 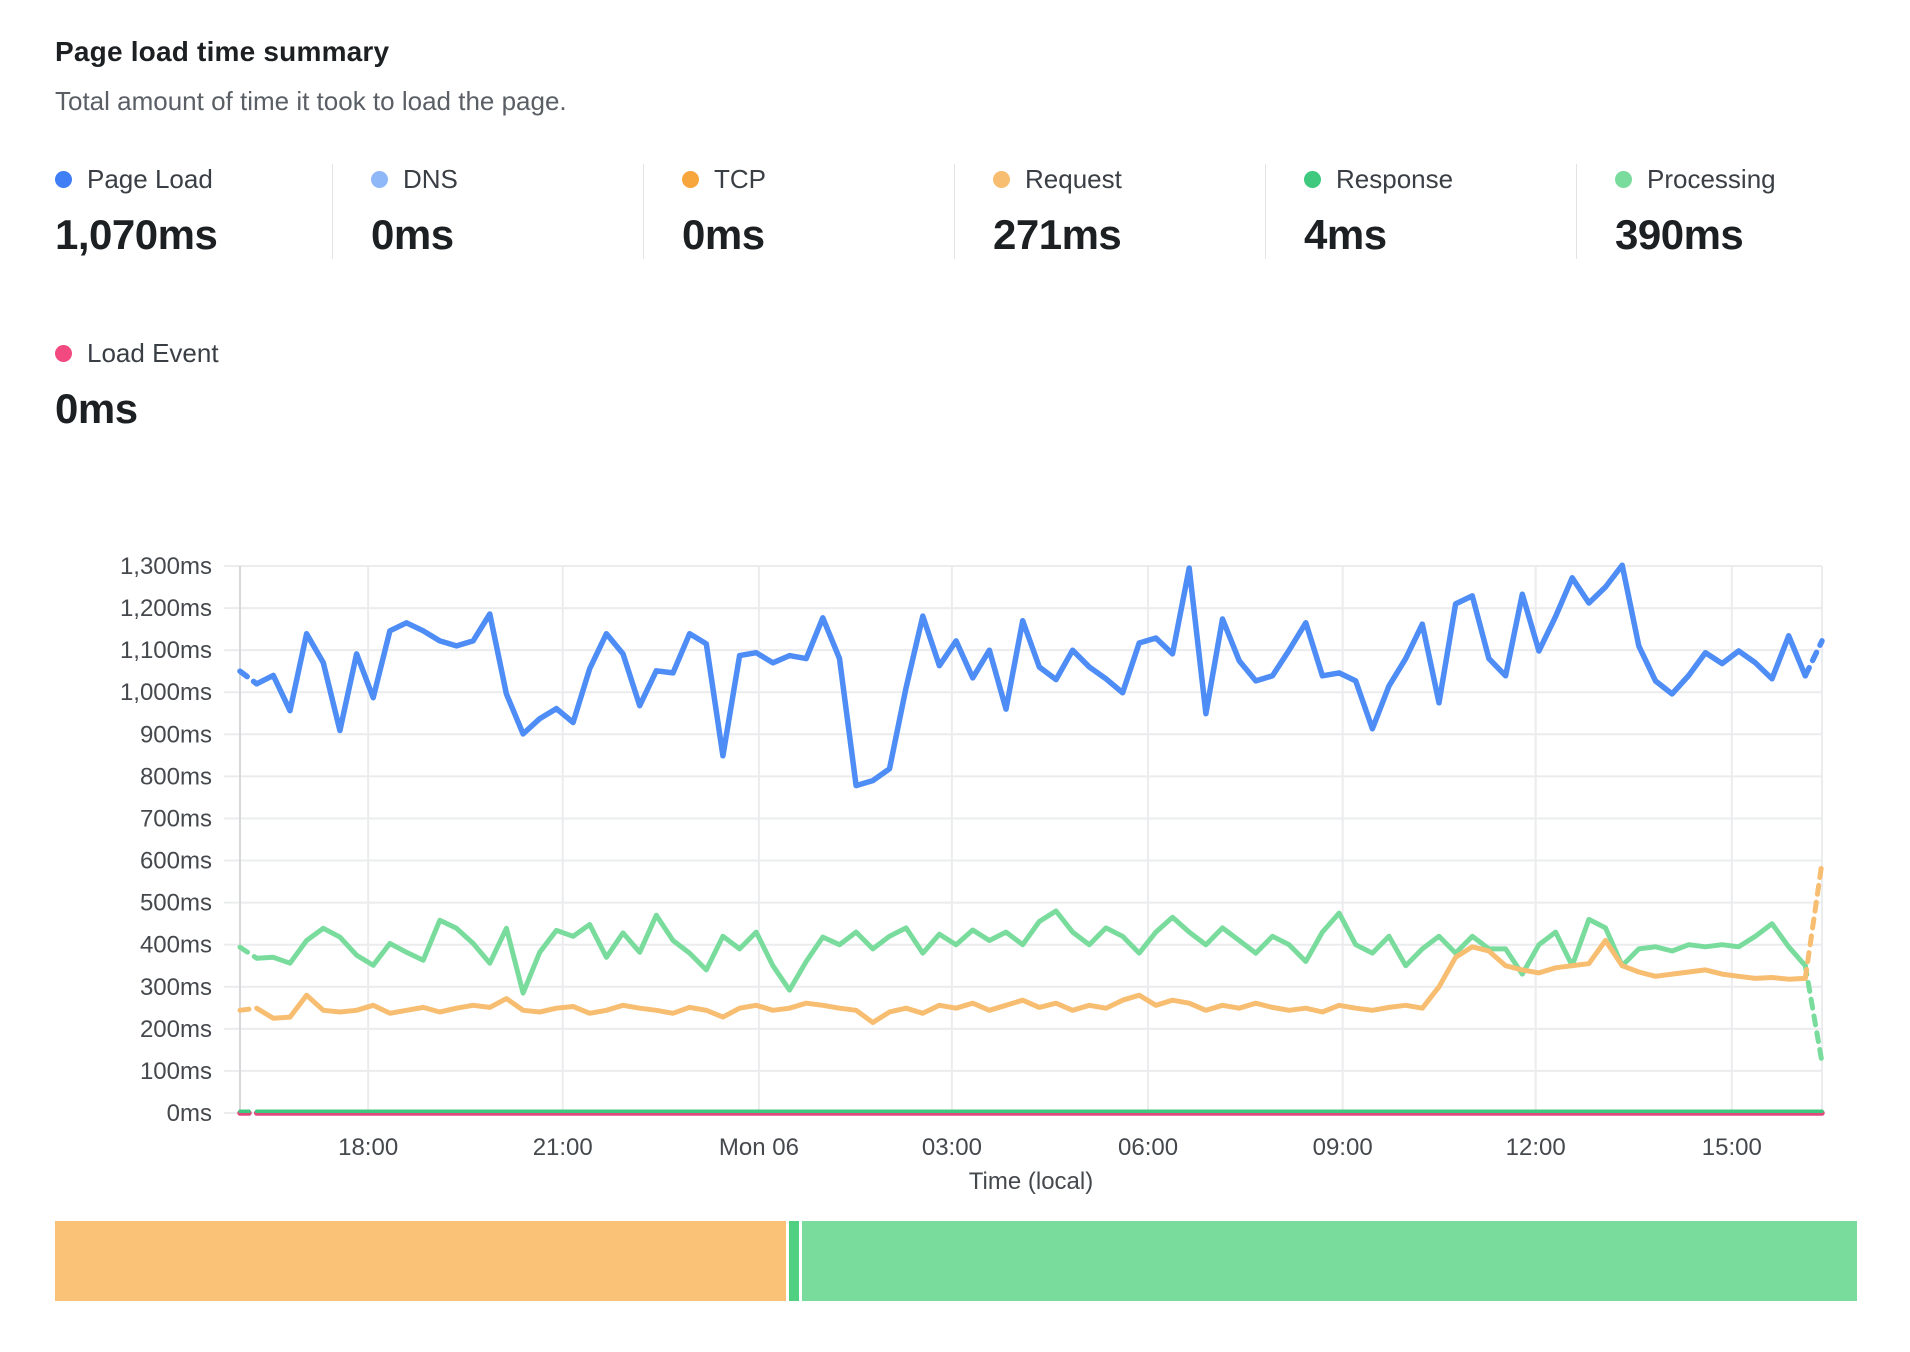 What do you see at coordinates (176, 987) in the screenshot?
I see `y-tick-label: 300ms` at bounding box center [176, 987].